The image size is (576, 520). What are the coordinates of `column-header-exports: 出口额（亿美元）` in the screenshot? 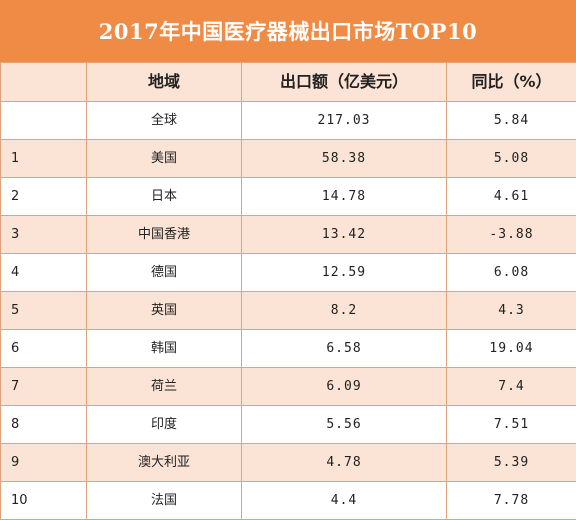 It's located at (344, 82).